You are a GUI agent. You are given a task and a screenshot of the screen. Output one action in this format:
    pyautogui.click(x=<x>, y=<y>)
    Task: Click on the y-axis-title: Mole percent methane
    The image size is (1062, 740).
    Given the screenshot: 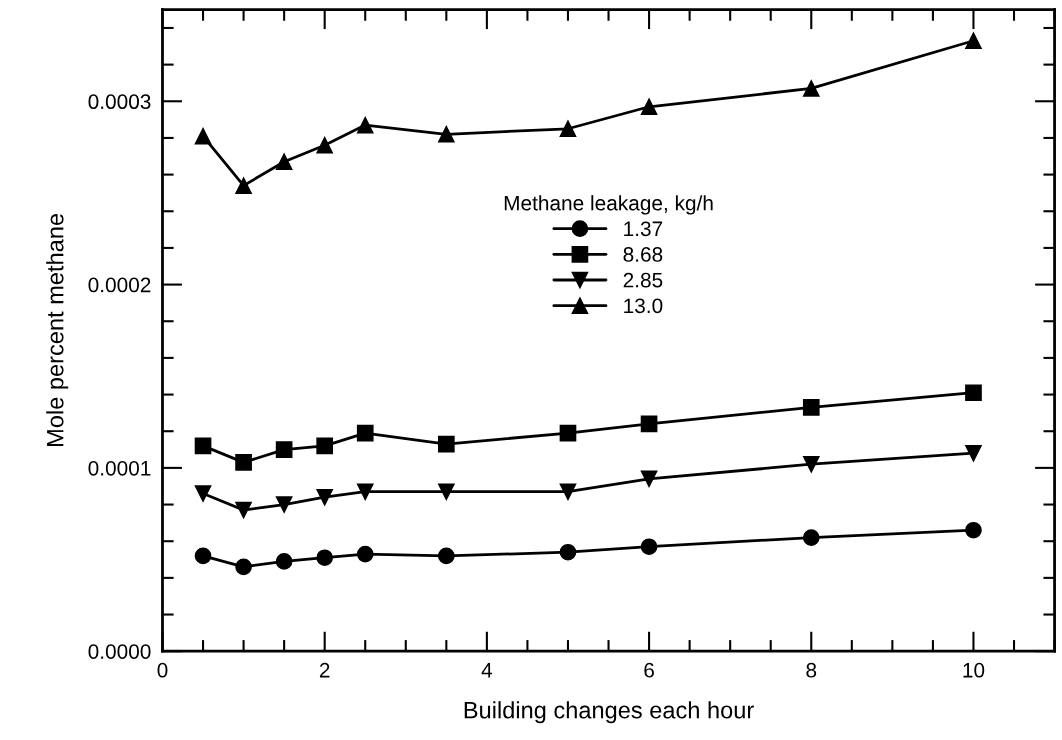 What is the action you would take?
    pyautogui.click(x=57, y=329)
    